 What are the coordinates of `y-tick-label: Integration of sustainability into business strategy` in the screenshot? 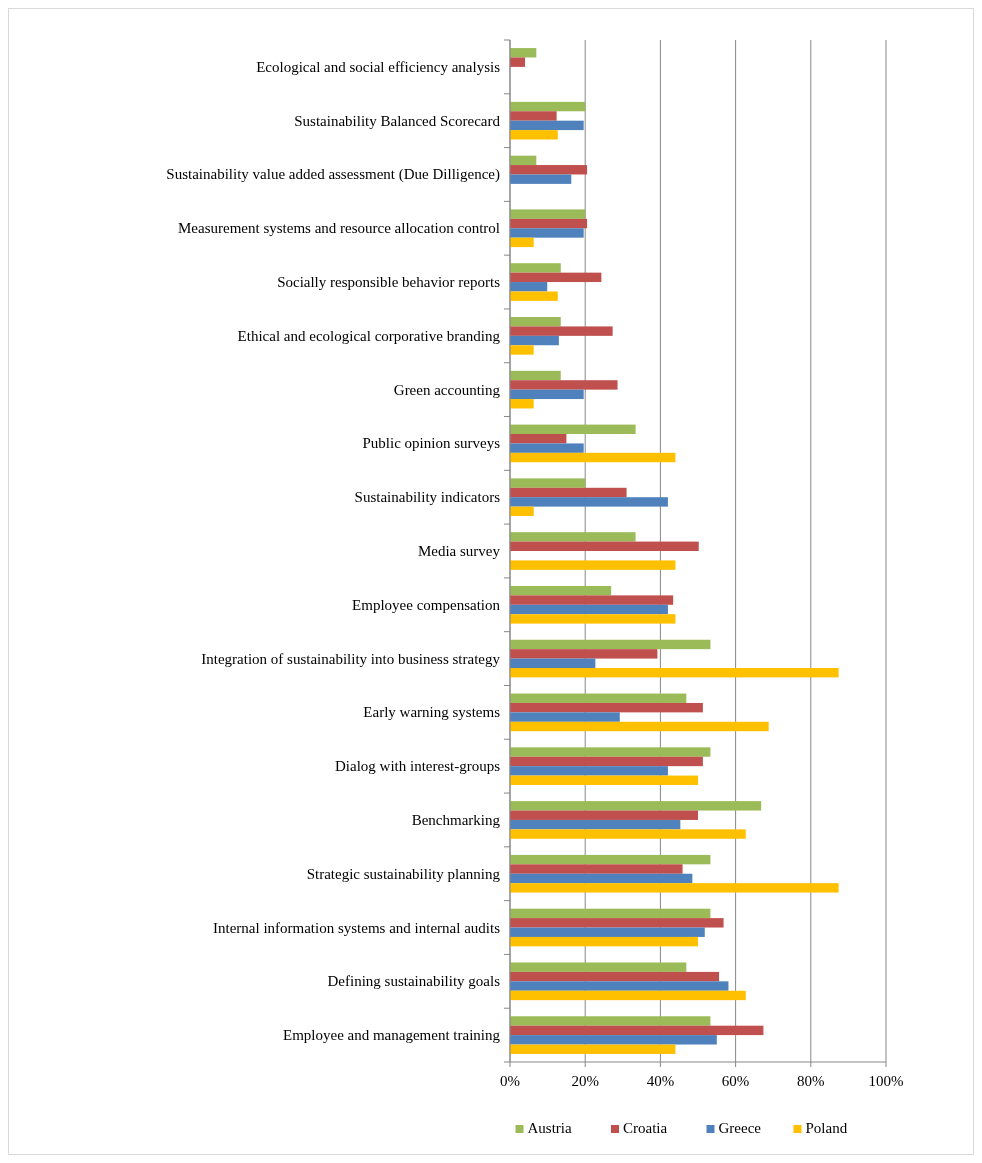 It's located at (351, 658).